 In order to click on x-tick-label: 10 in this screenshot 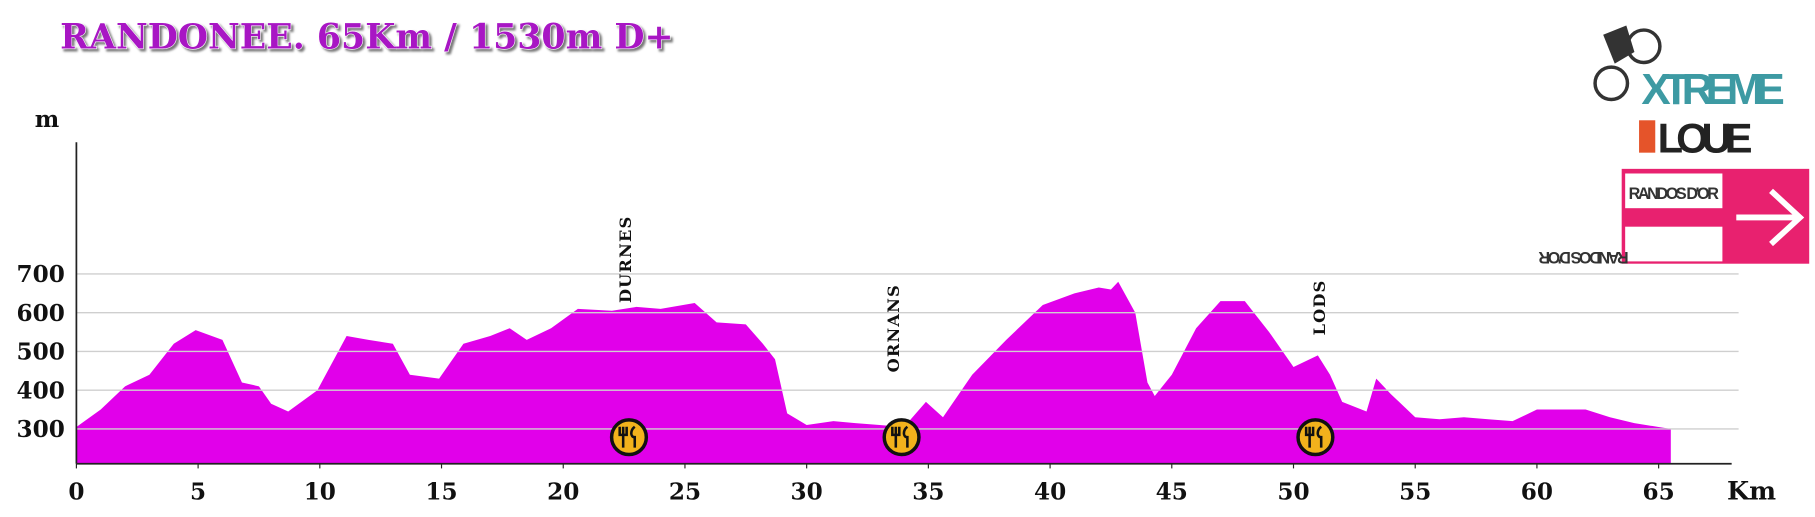, I will do `click(320, 492)`.